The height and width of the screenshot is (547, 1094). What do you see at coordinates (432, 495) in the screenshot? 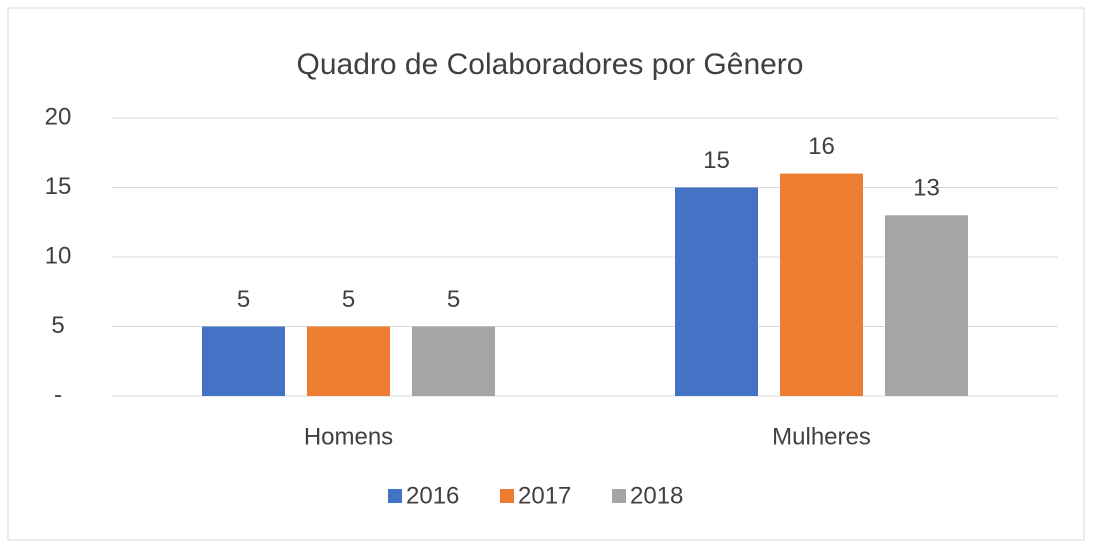
I see `legend-label: 2016` at bounding box center [432, 495].